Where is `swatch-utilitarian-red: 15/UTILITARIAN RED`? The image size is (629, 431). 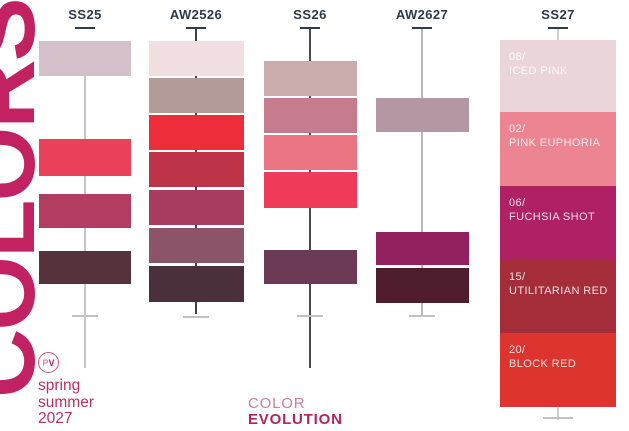
swatch-utilitarian-red: 15/UTILITARIAN RED is located at coordinates (558, 296).